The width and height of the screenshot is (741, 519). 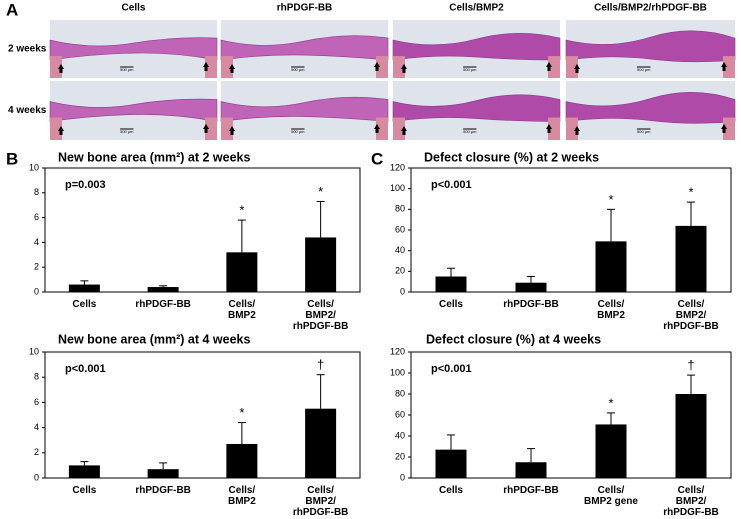 What do you see at coordinates (476, 8) in the screenshot?
I see `column-header: Cells/BMP2` at bounding box center [476, 8].